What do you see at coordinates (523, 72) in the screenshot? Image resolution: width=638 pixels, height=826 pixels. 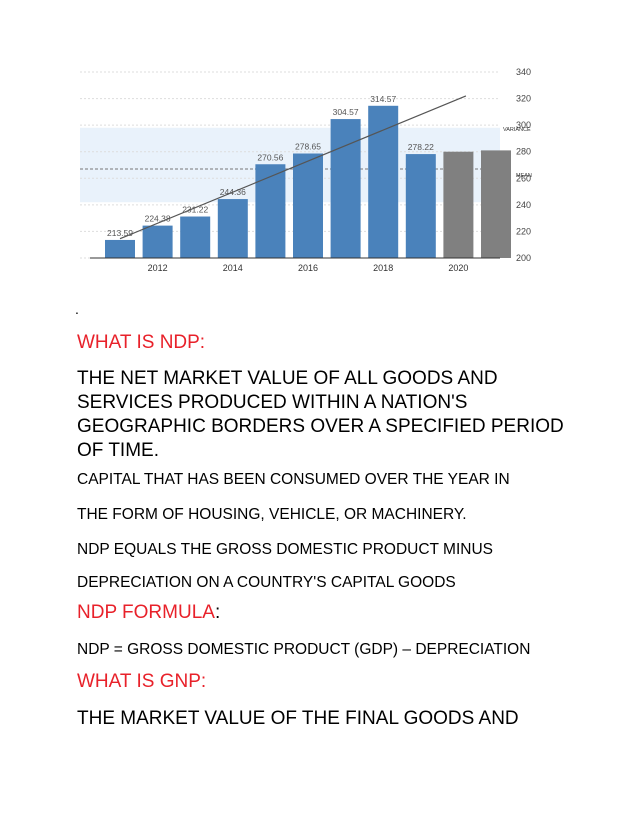 I see `y-tick-label: 340` at bounding box center [523, 72].